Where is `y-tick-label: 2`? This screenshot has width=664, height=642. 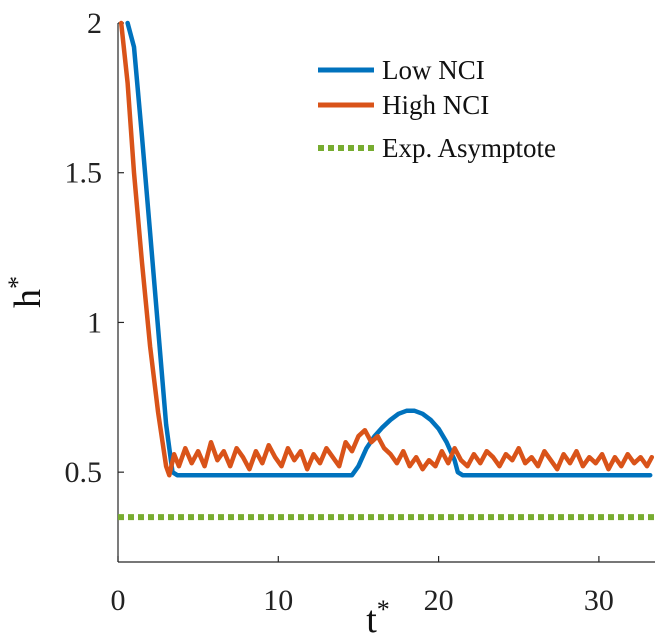 y-tick-label: 2 is located at coordinates (94, 23).